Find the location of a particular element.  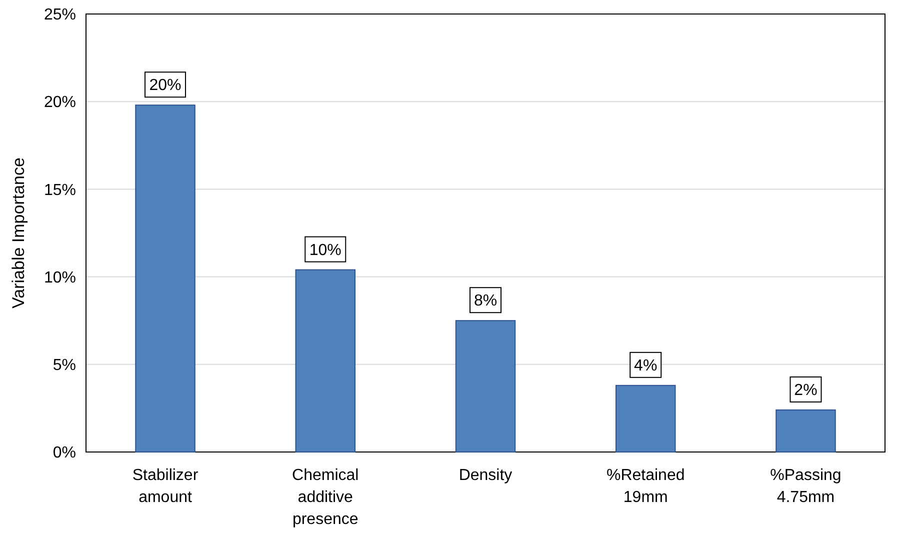

y-tick-label: 10% is located at coordinates (60, 277).